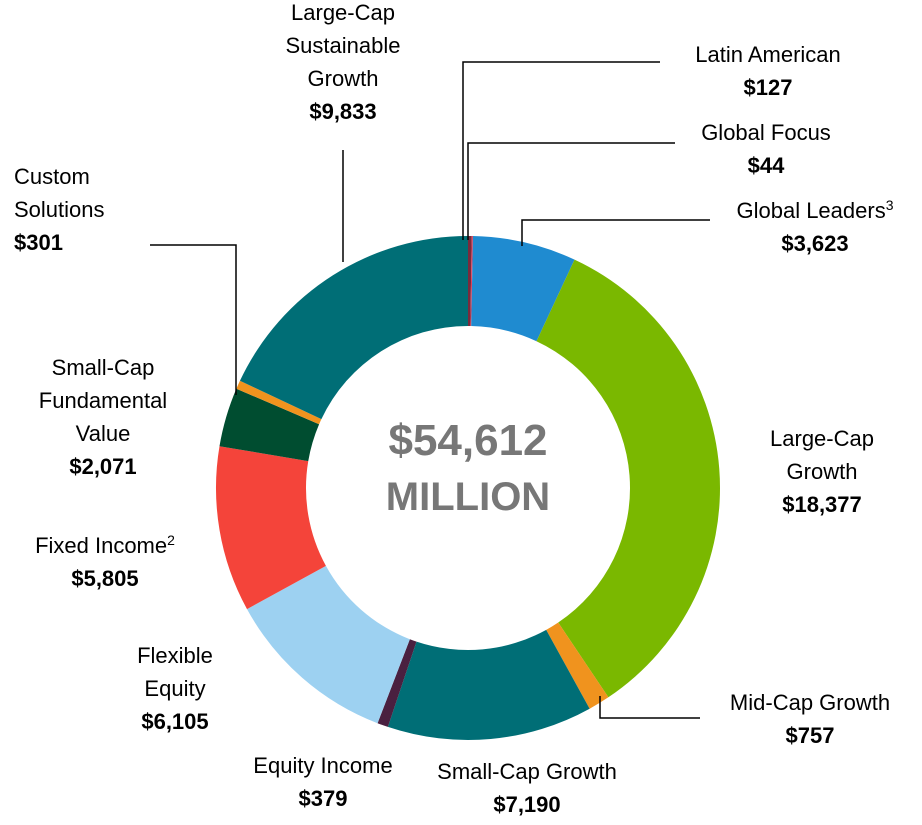 Image resolution: width=922 pixels, height=825 pixels. I want to click on slice-label: Global Leaders3, so click(814, 210).